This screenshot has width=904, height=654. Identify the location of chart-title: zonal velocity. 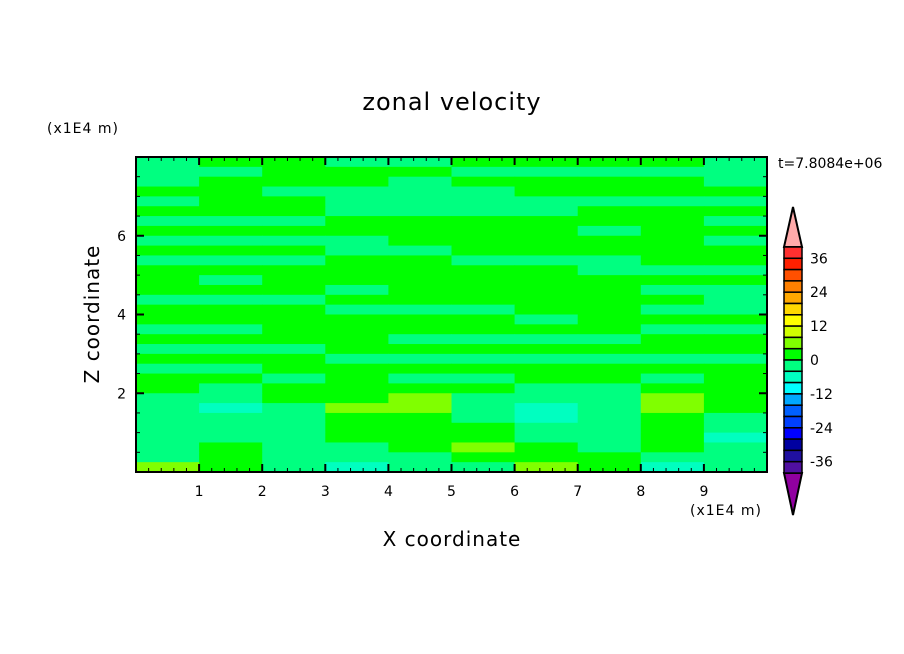
(452, 102).